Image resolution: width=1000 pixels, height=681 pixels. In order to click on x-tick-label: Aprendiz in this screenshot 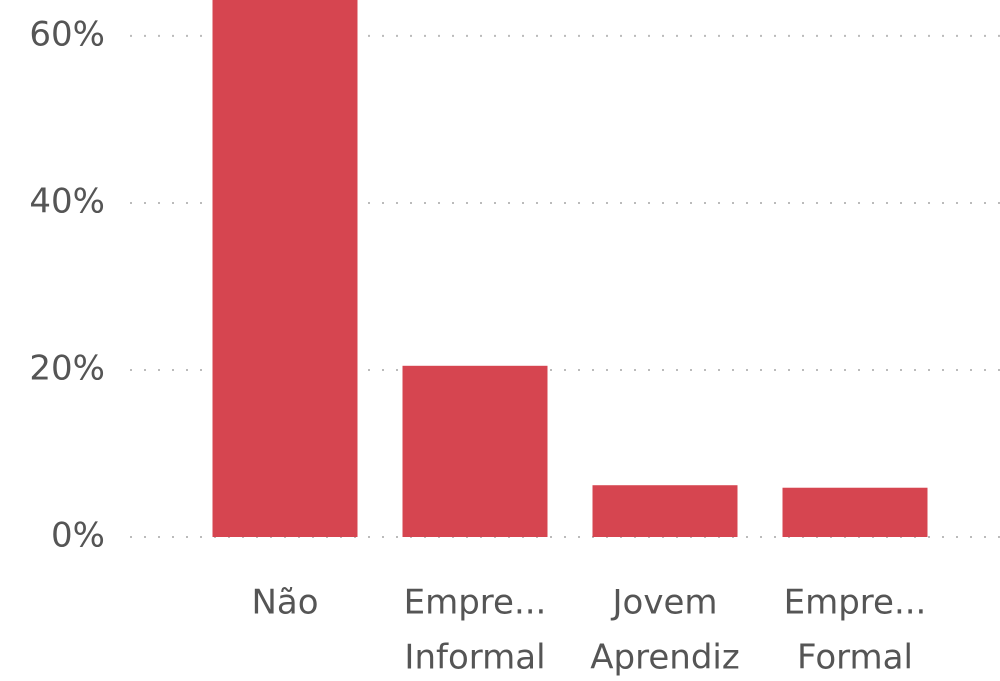, I will do `click(664, 658)`.